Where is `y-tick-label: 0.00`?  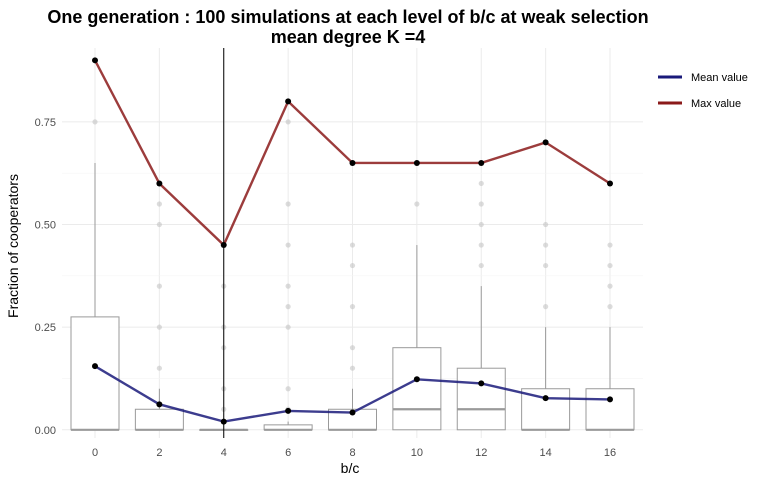
y-tick-label: 0.00 is located at coordinates (45, 431).